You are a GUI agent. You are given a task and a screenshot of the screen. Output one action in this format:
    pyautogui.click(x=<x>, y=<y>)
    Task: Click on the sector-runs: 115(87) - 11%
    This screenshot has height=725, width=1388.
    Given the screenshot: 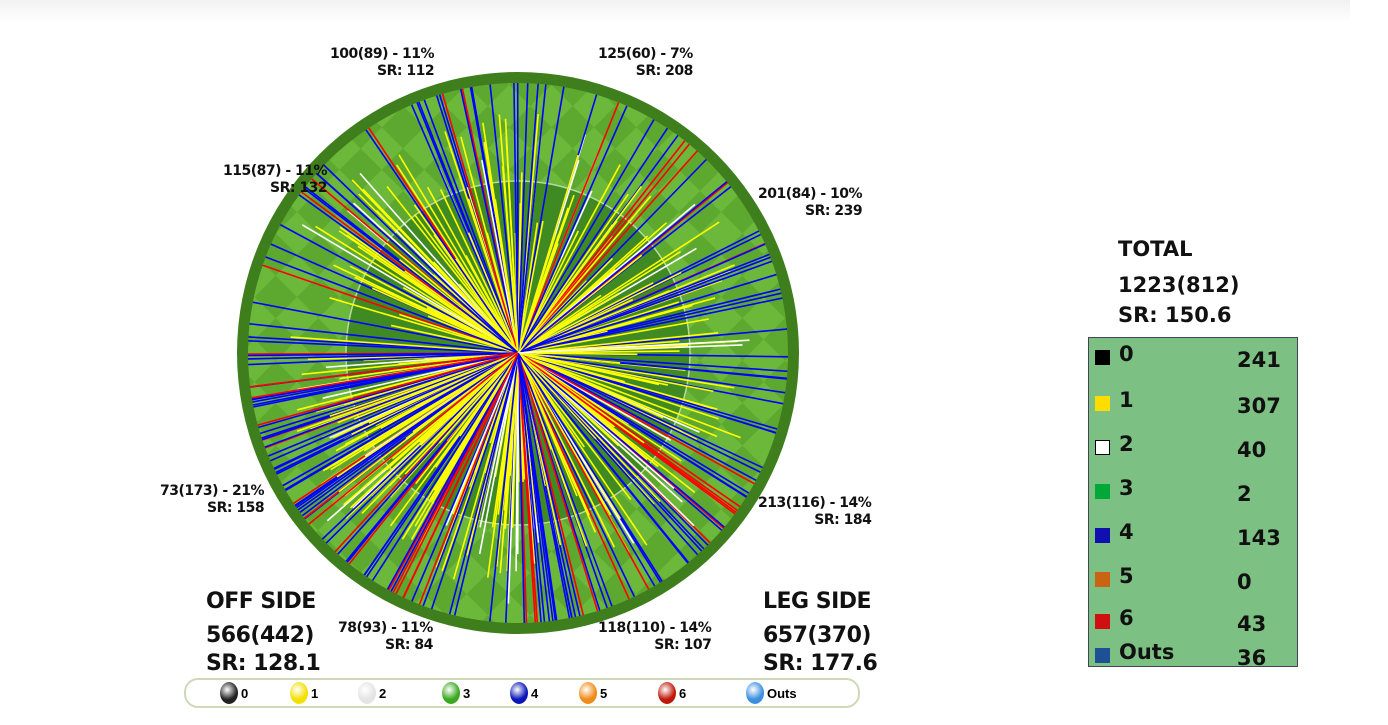 What is the action you would take?
    pyautogui.click(x=275, y=171)
    